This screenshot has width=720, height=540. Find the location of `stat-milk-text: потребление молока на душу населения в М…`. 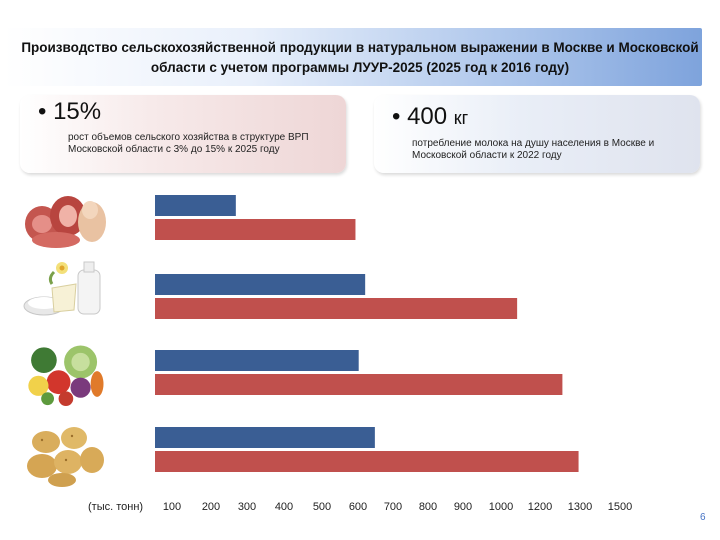

stat-milk-text: потребление молока на душу населения в М… is located at coordinates (533, 149).